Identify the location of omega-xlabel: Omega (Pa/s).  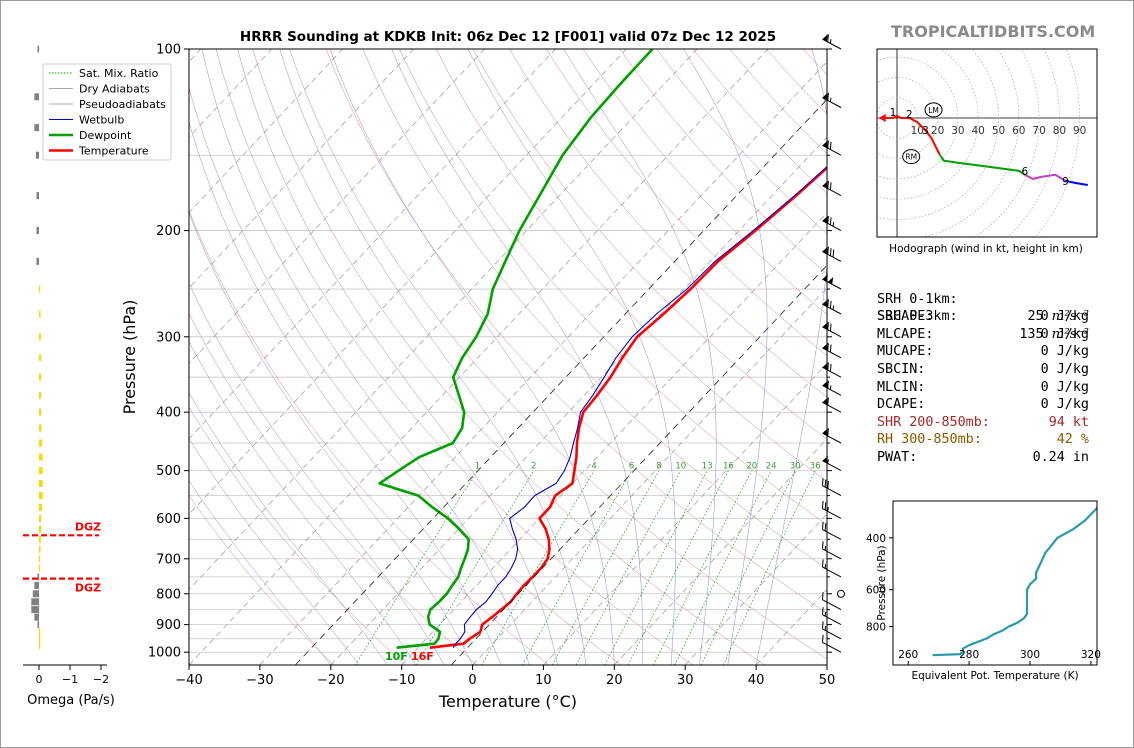
(71, 700).